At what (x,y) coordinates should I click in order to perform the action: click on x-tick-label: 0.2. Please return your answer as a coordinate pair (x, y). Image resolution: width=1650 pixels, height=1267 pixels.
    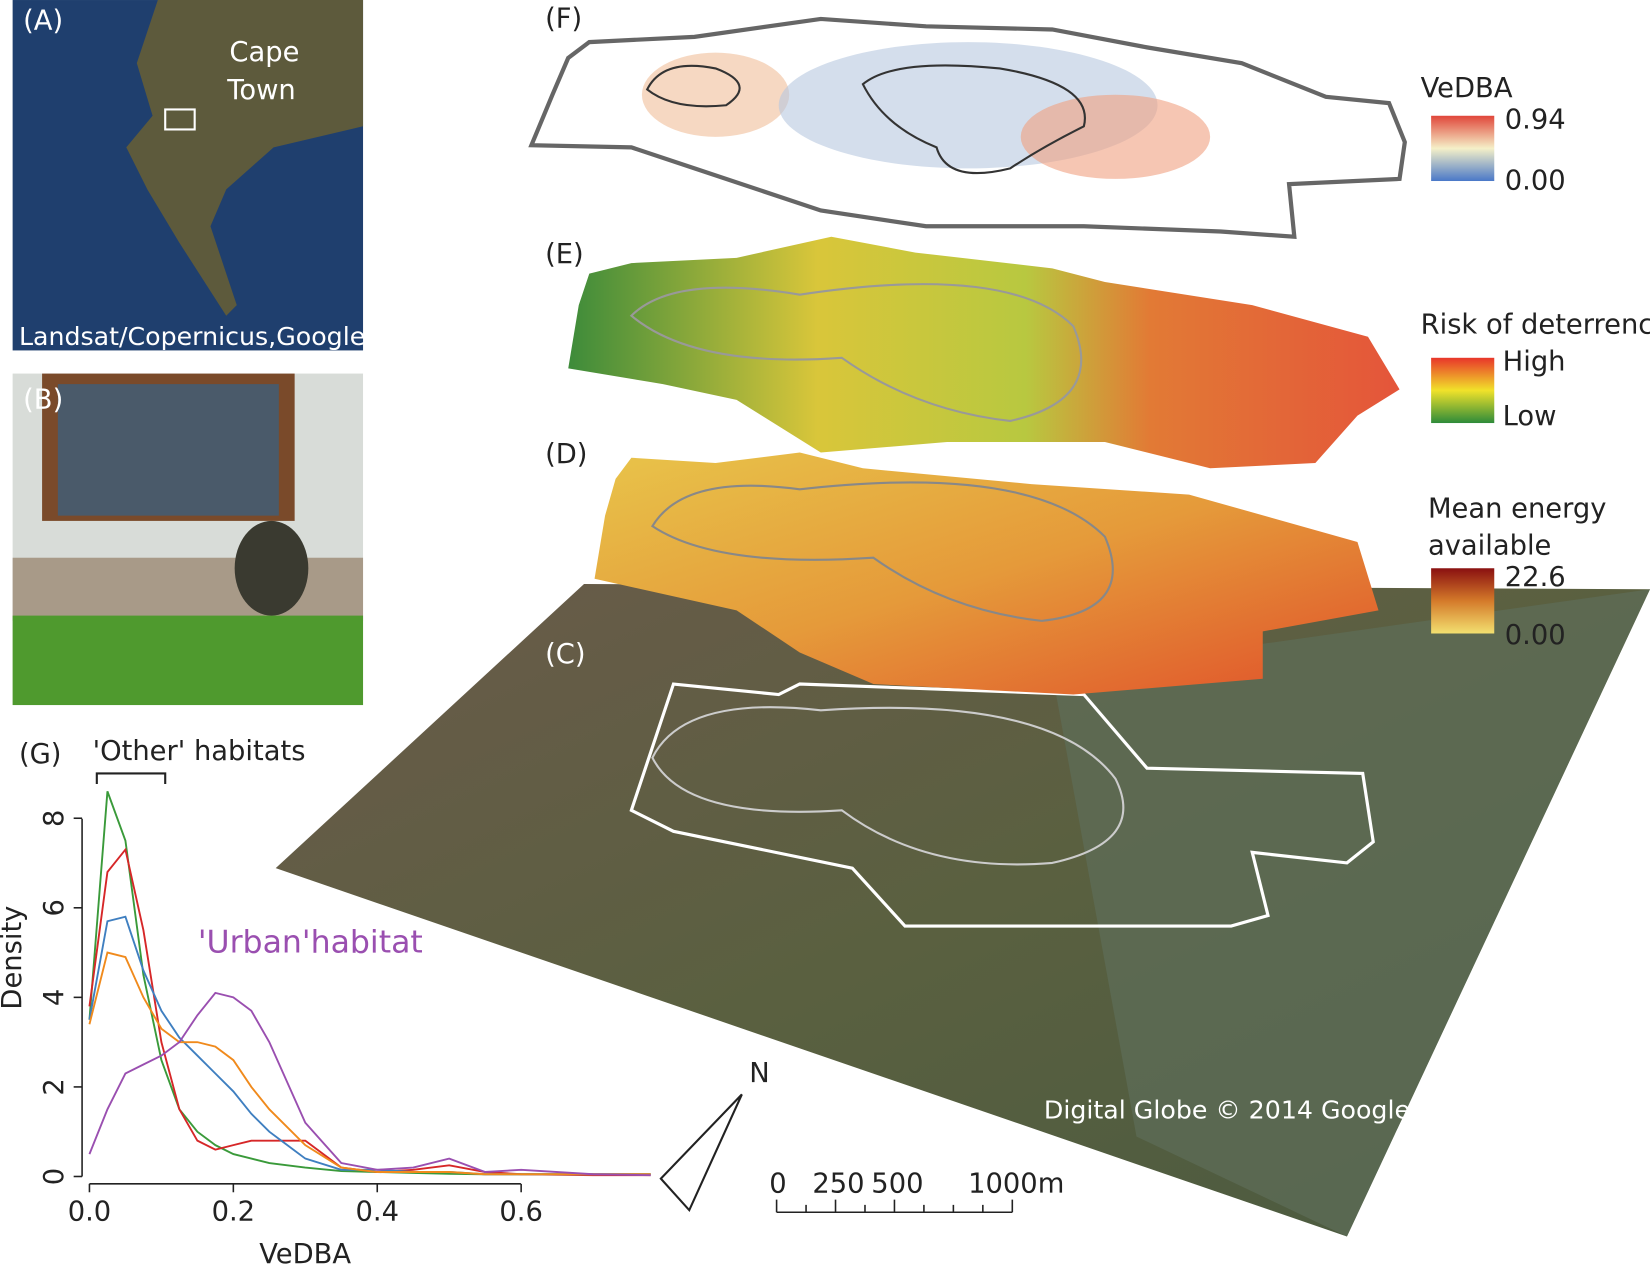
    Looking at the image, I should click on (234, 1212).